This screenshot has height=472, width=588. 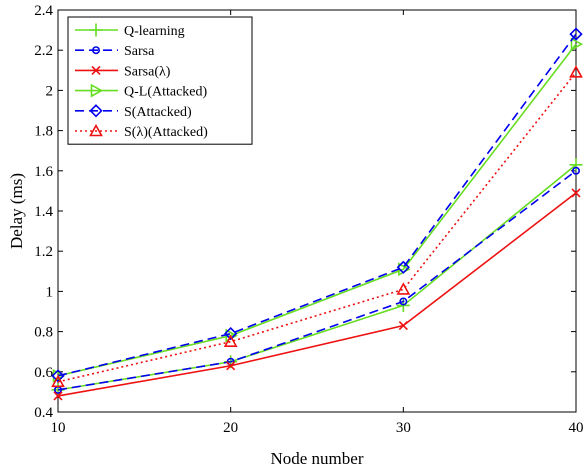 I want to click on legend-label: S(Attacked), so click(x=158, y=112).